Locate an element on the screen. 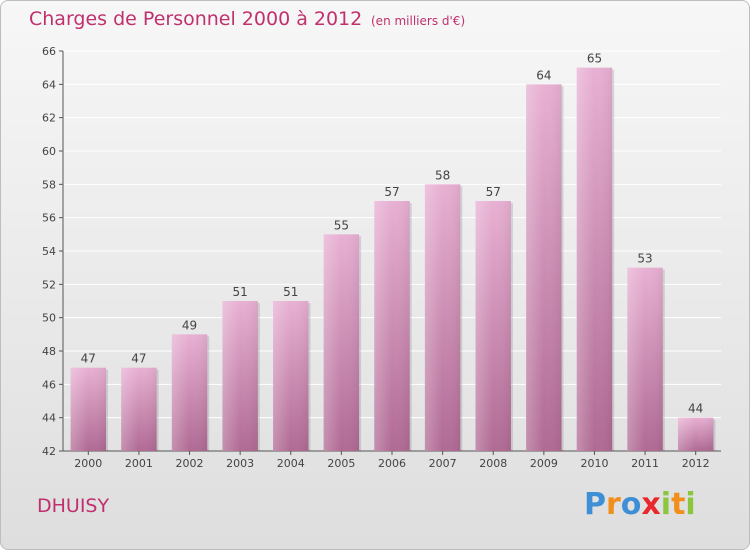 The height and width of the screenshot is (550, 750). logo-letter: P is located at coordinates (595, 504).